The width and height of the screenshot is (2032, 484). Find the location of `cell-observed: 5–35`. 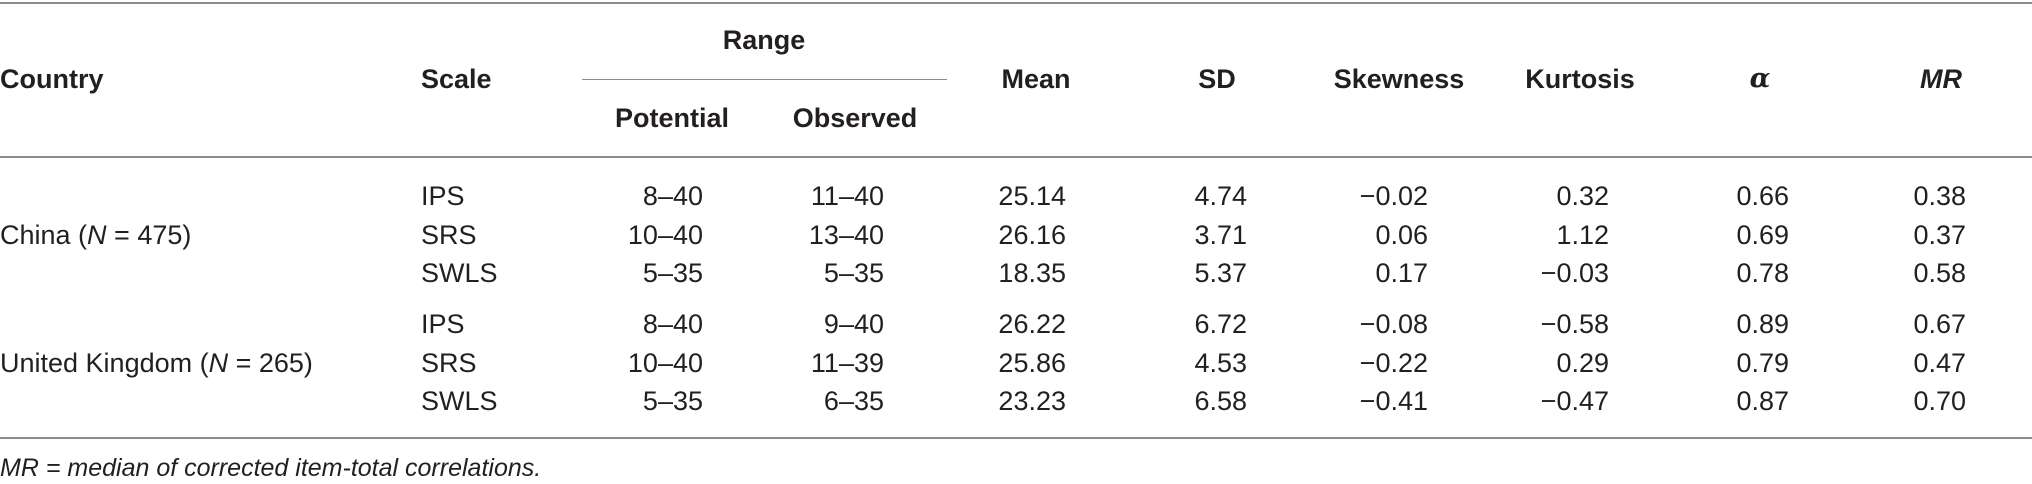

cell-observed: 5–35 is located at coordinates (853, 273).